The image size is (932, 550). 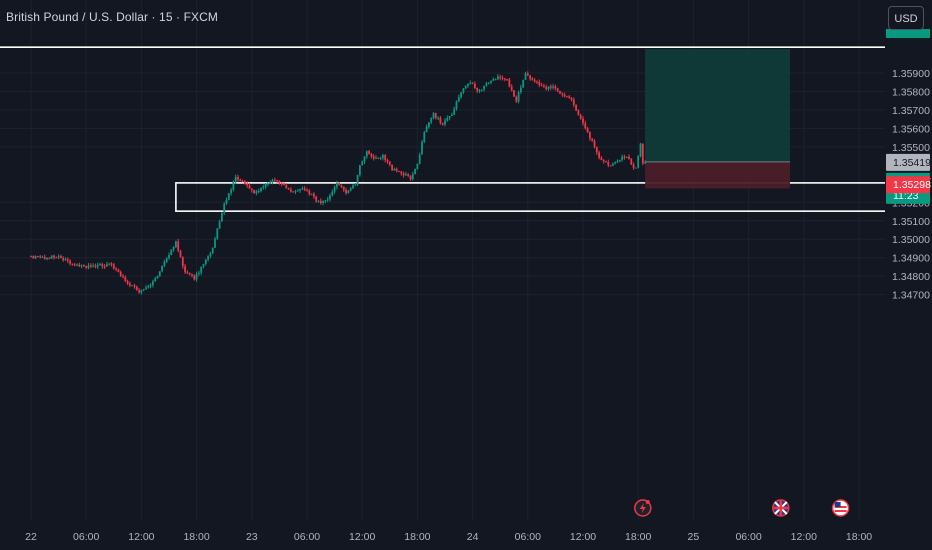 What do you see at coordinates (717, 118) in the screenshot?
I see `long-position-tool` at bounding box center [717, 118].